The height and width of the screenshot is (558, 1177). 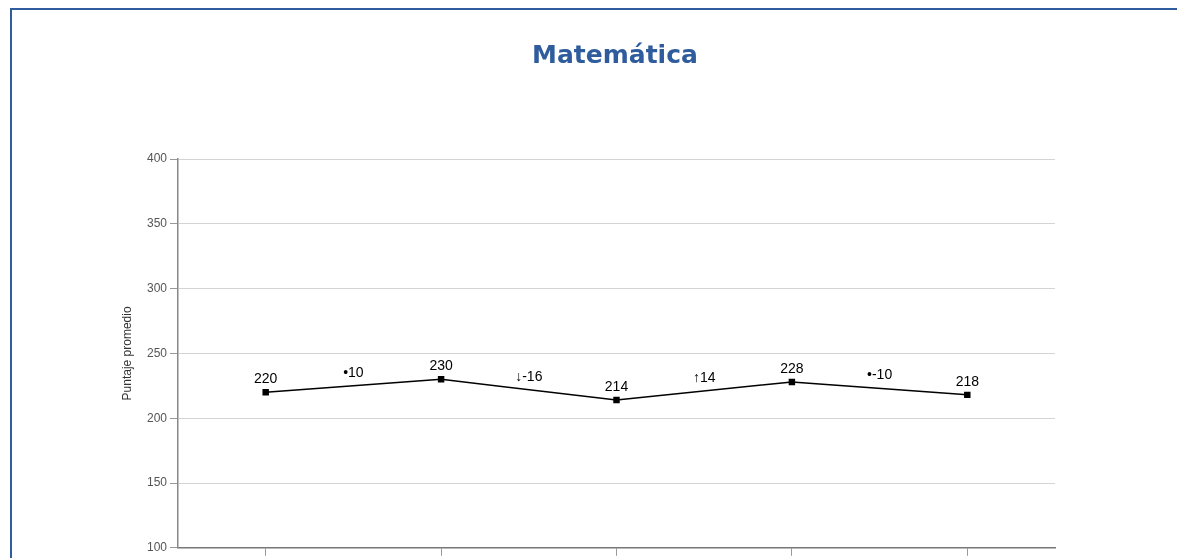 What do you see at coordinates (126, 353) in the screenshot?
I see `y-axis-title: Puntaje promedio` at bounding box center [126, 353].